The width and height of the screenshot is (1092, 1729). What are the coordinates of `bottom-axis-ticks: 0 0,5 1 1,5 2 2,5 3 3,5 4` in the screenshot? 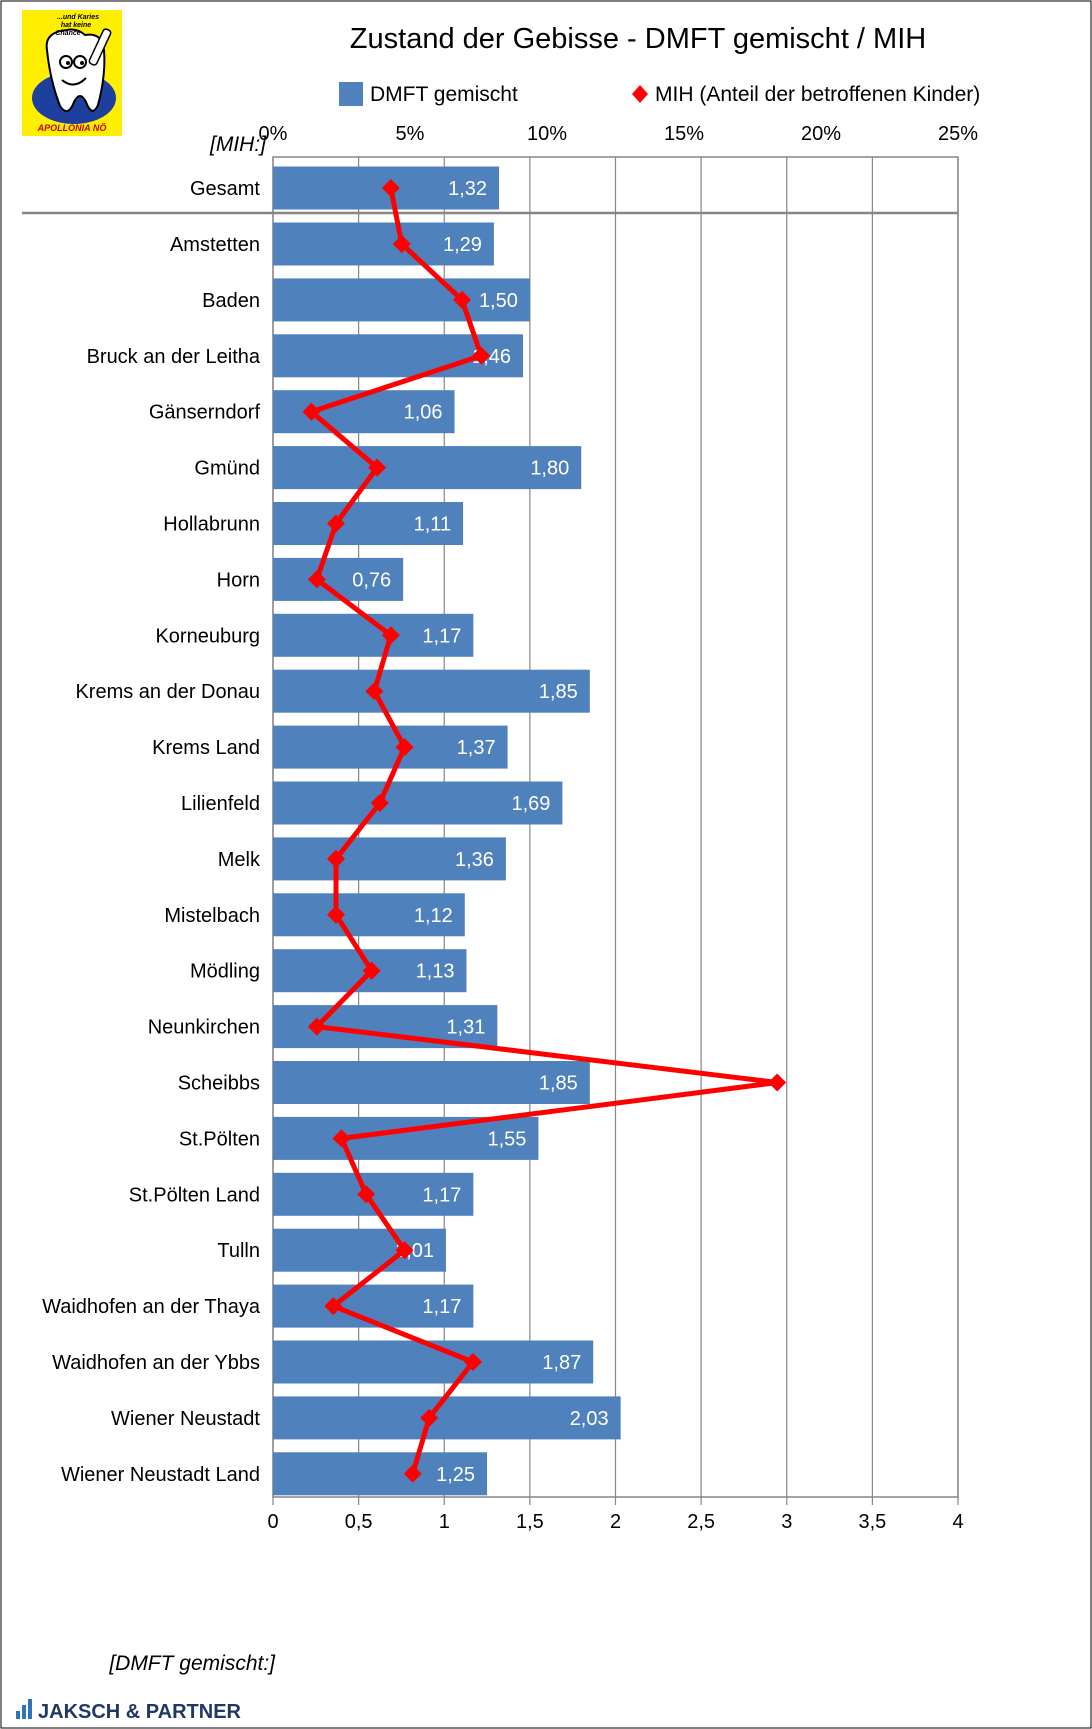 It's located at (615, 1515).